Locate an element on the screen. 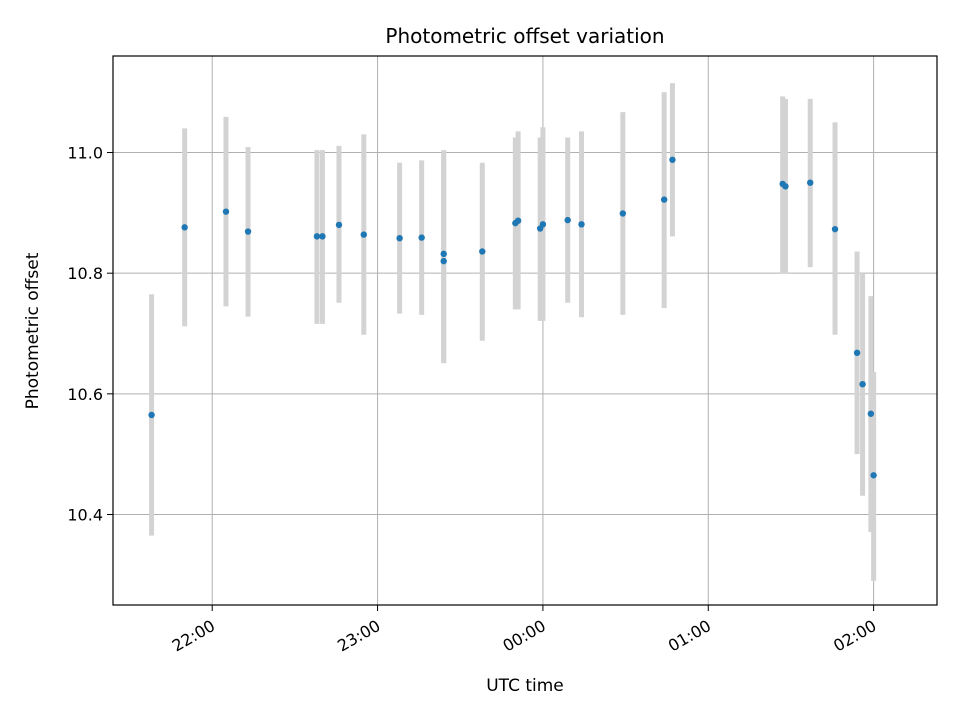 This screenshot has height=720, width=960. y-axis-title: Photometric offset is located at coordinates (33, 330).